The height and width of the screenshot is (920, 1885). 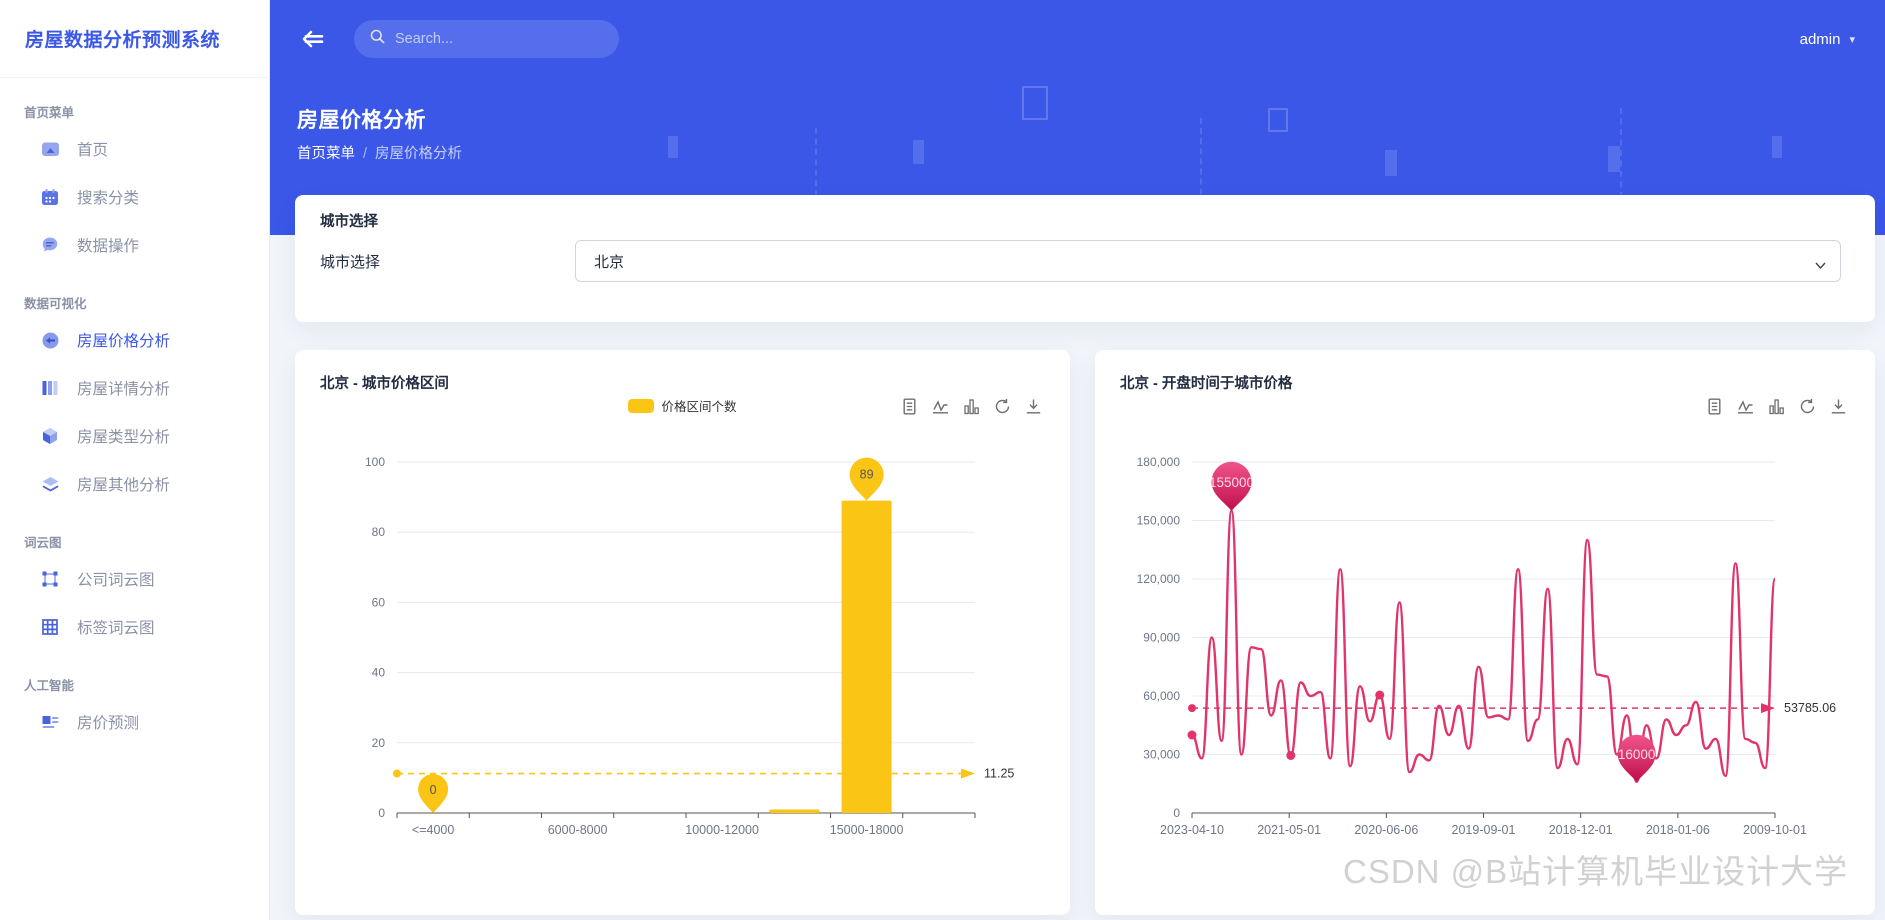 I want to click on chevron-down-icon: ▾, so click(x=1852, y=39).